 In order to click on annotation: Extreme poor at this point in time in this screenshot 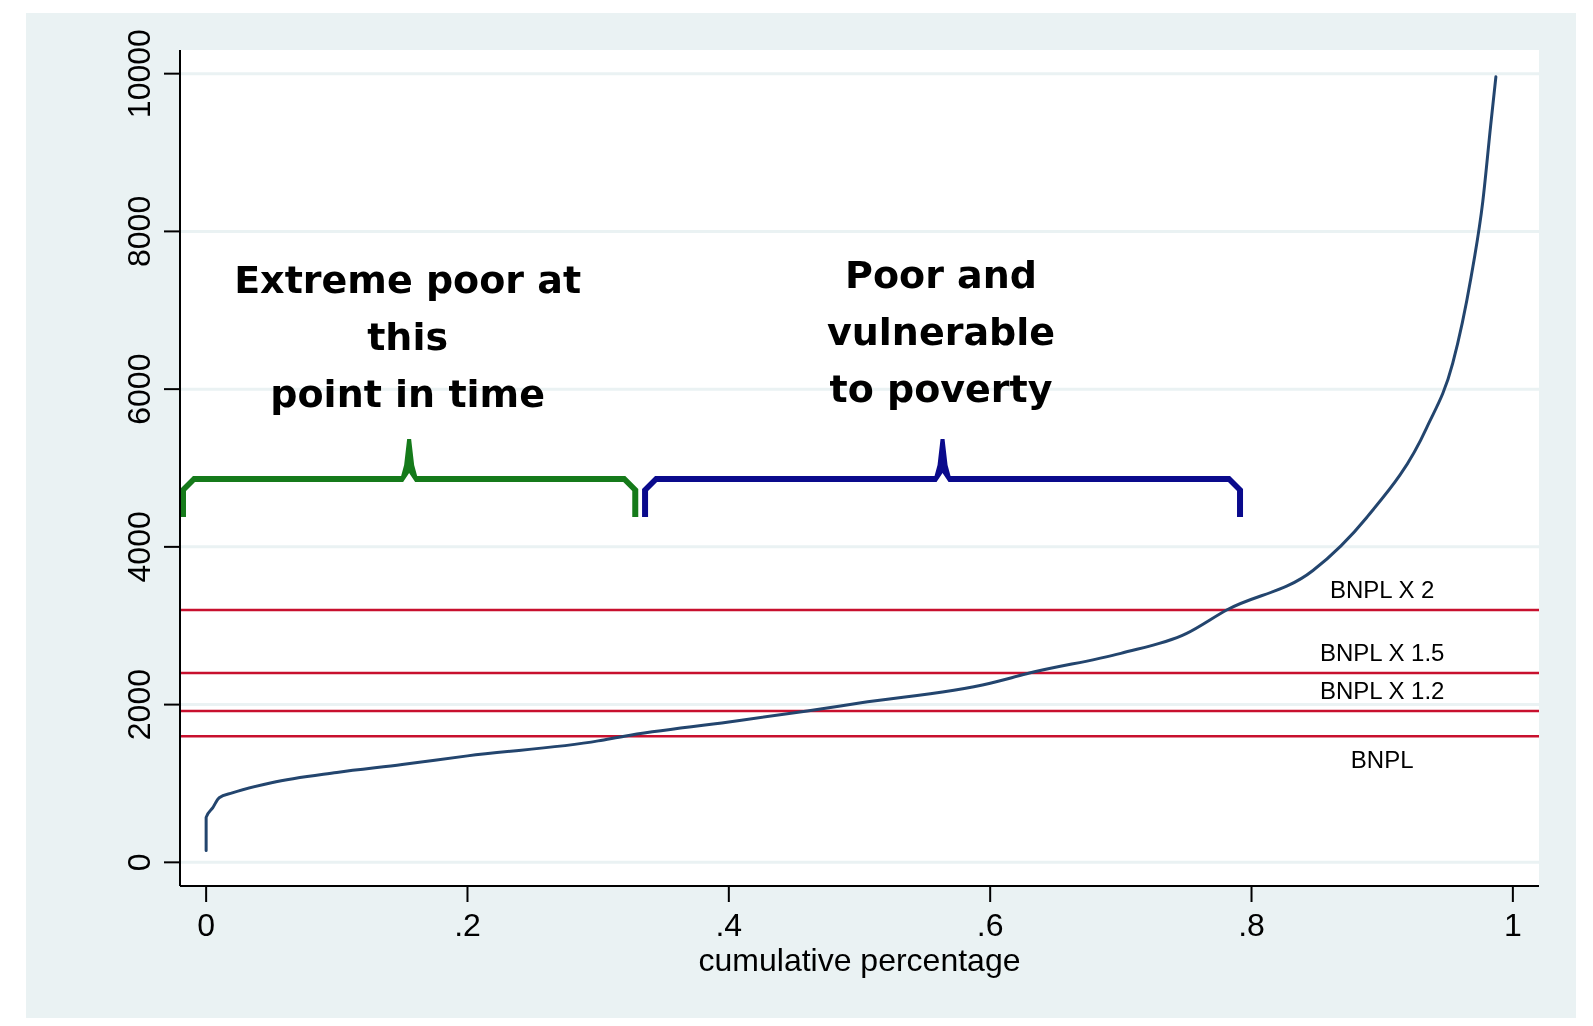, I will do `click(408, 337)`.